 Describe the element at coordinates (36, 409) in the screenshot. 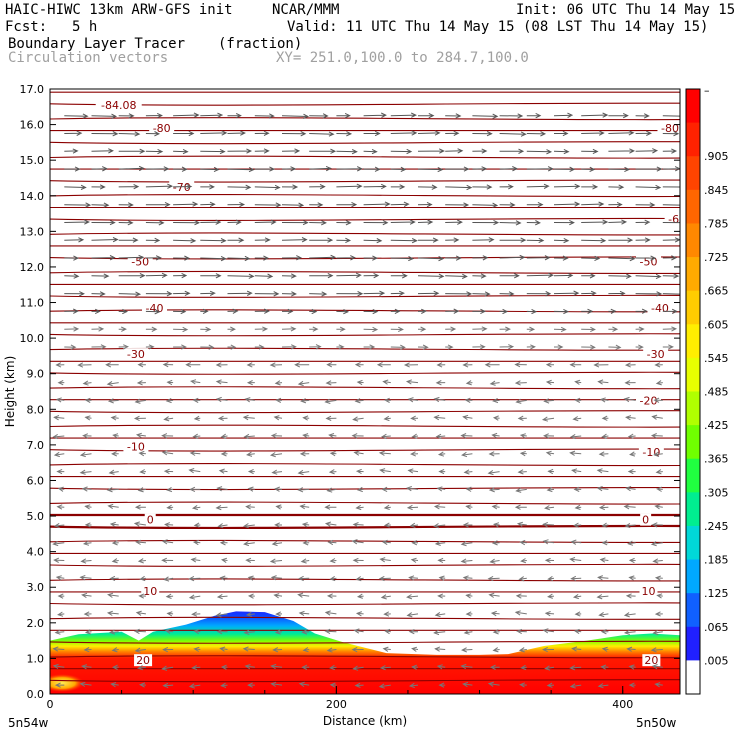

I see `y-tick-label: 8.0` at that location.